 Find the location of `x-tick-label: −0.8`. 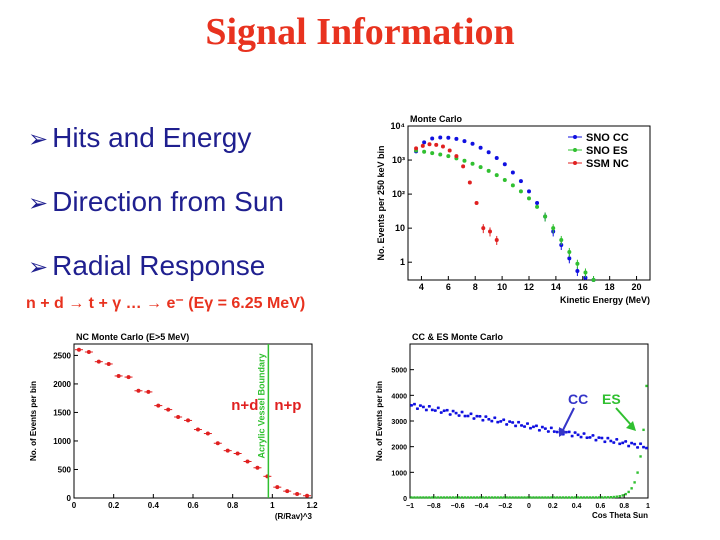

x-tick-label: −0.8 is located at coordinates (434, 506).